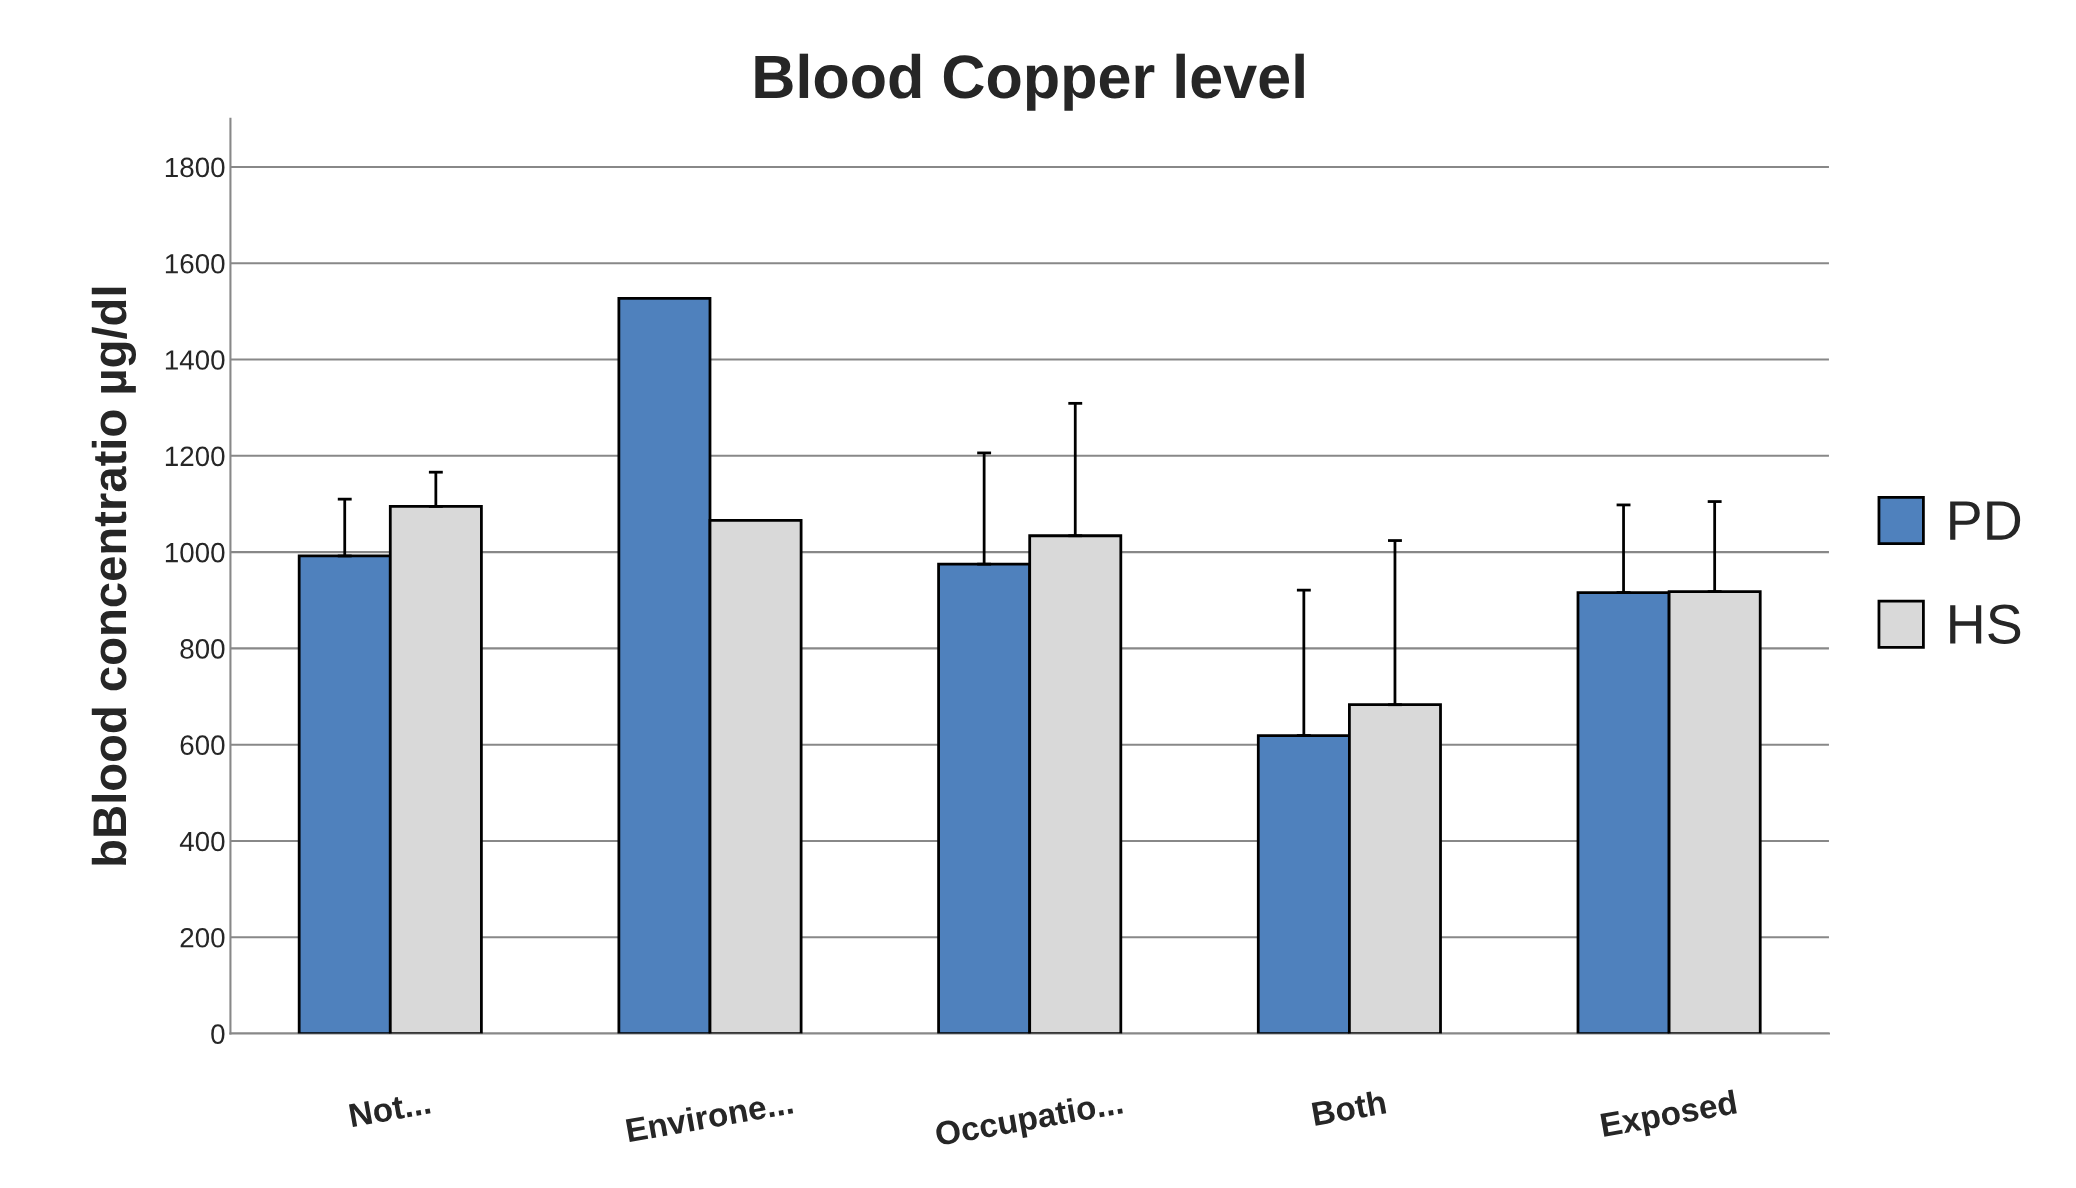  What do you see at coordinates (114, 576) in the screenshot?
I see `y-axis-title: bBlood concentratio µg/dl` at bounding box center [114, 576].